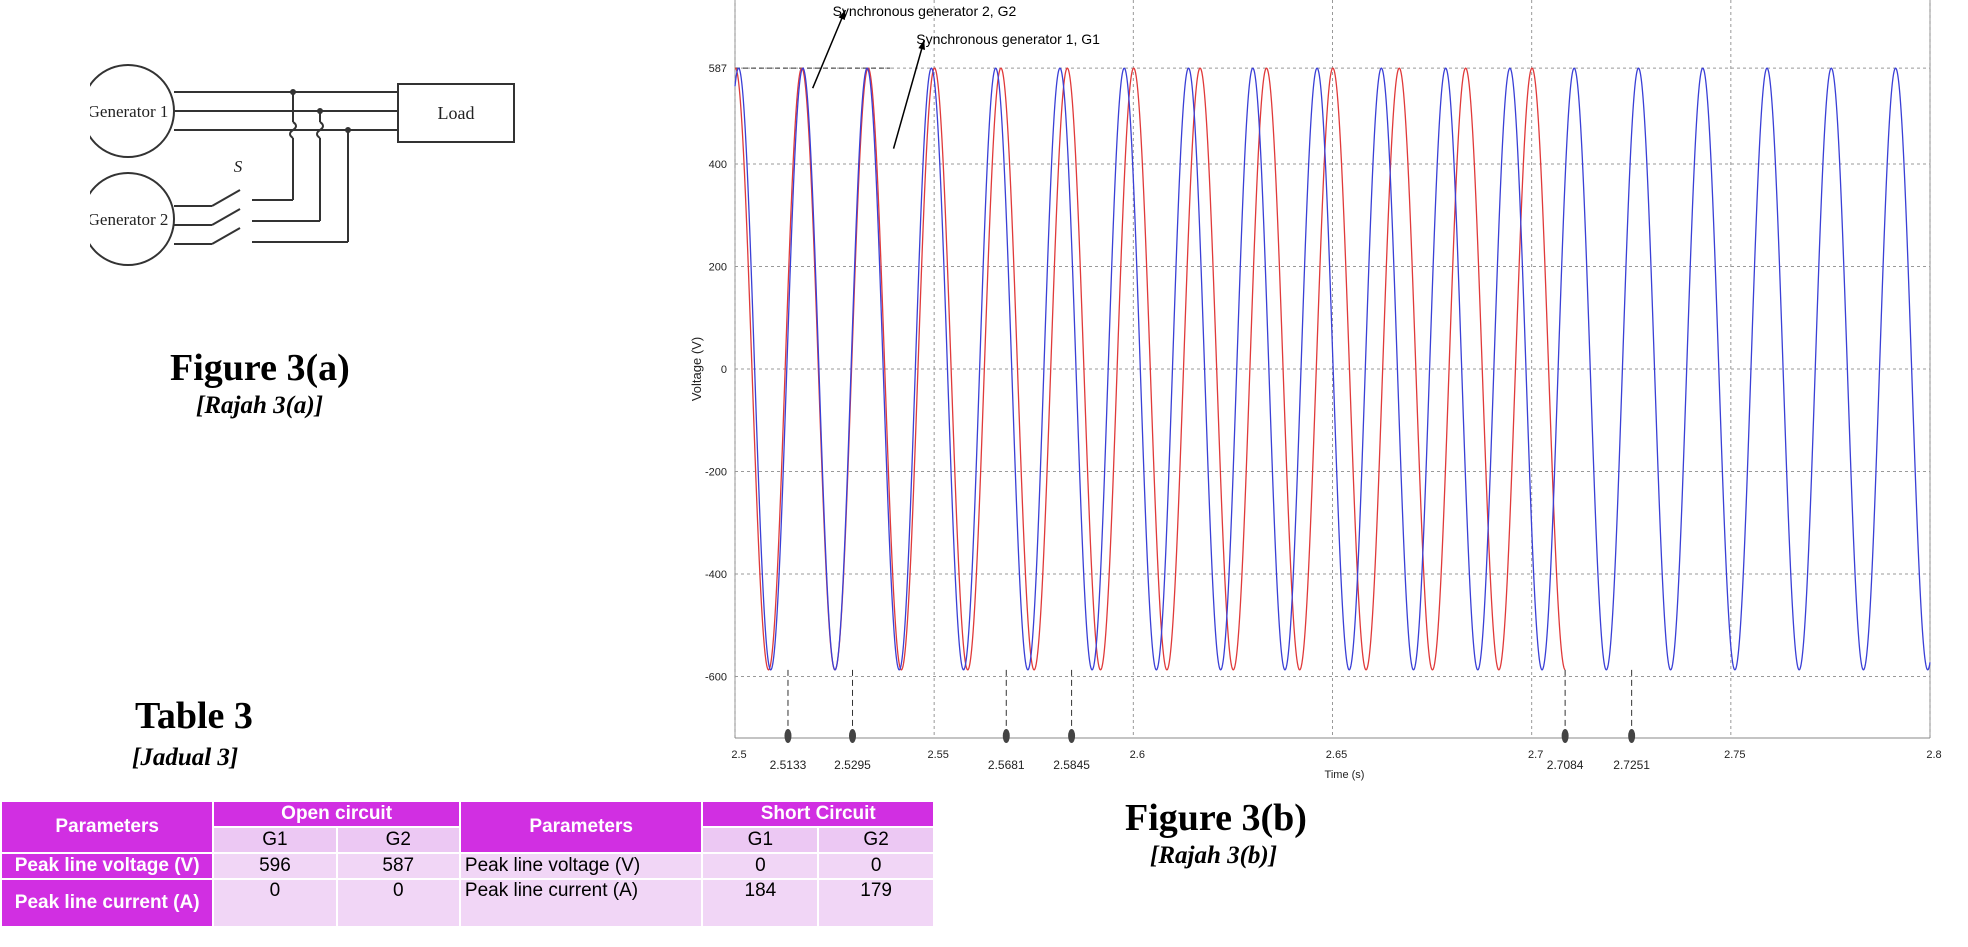  What do you see at coordinates (1535, 755) in the screenshot?
I see `x-tick-label: 2.7` at bounding box center [1535, 755].